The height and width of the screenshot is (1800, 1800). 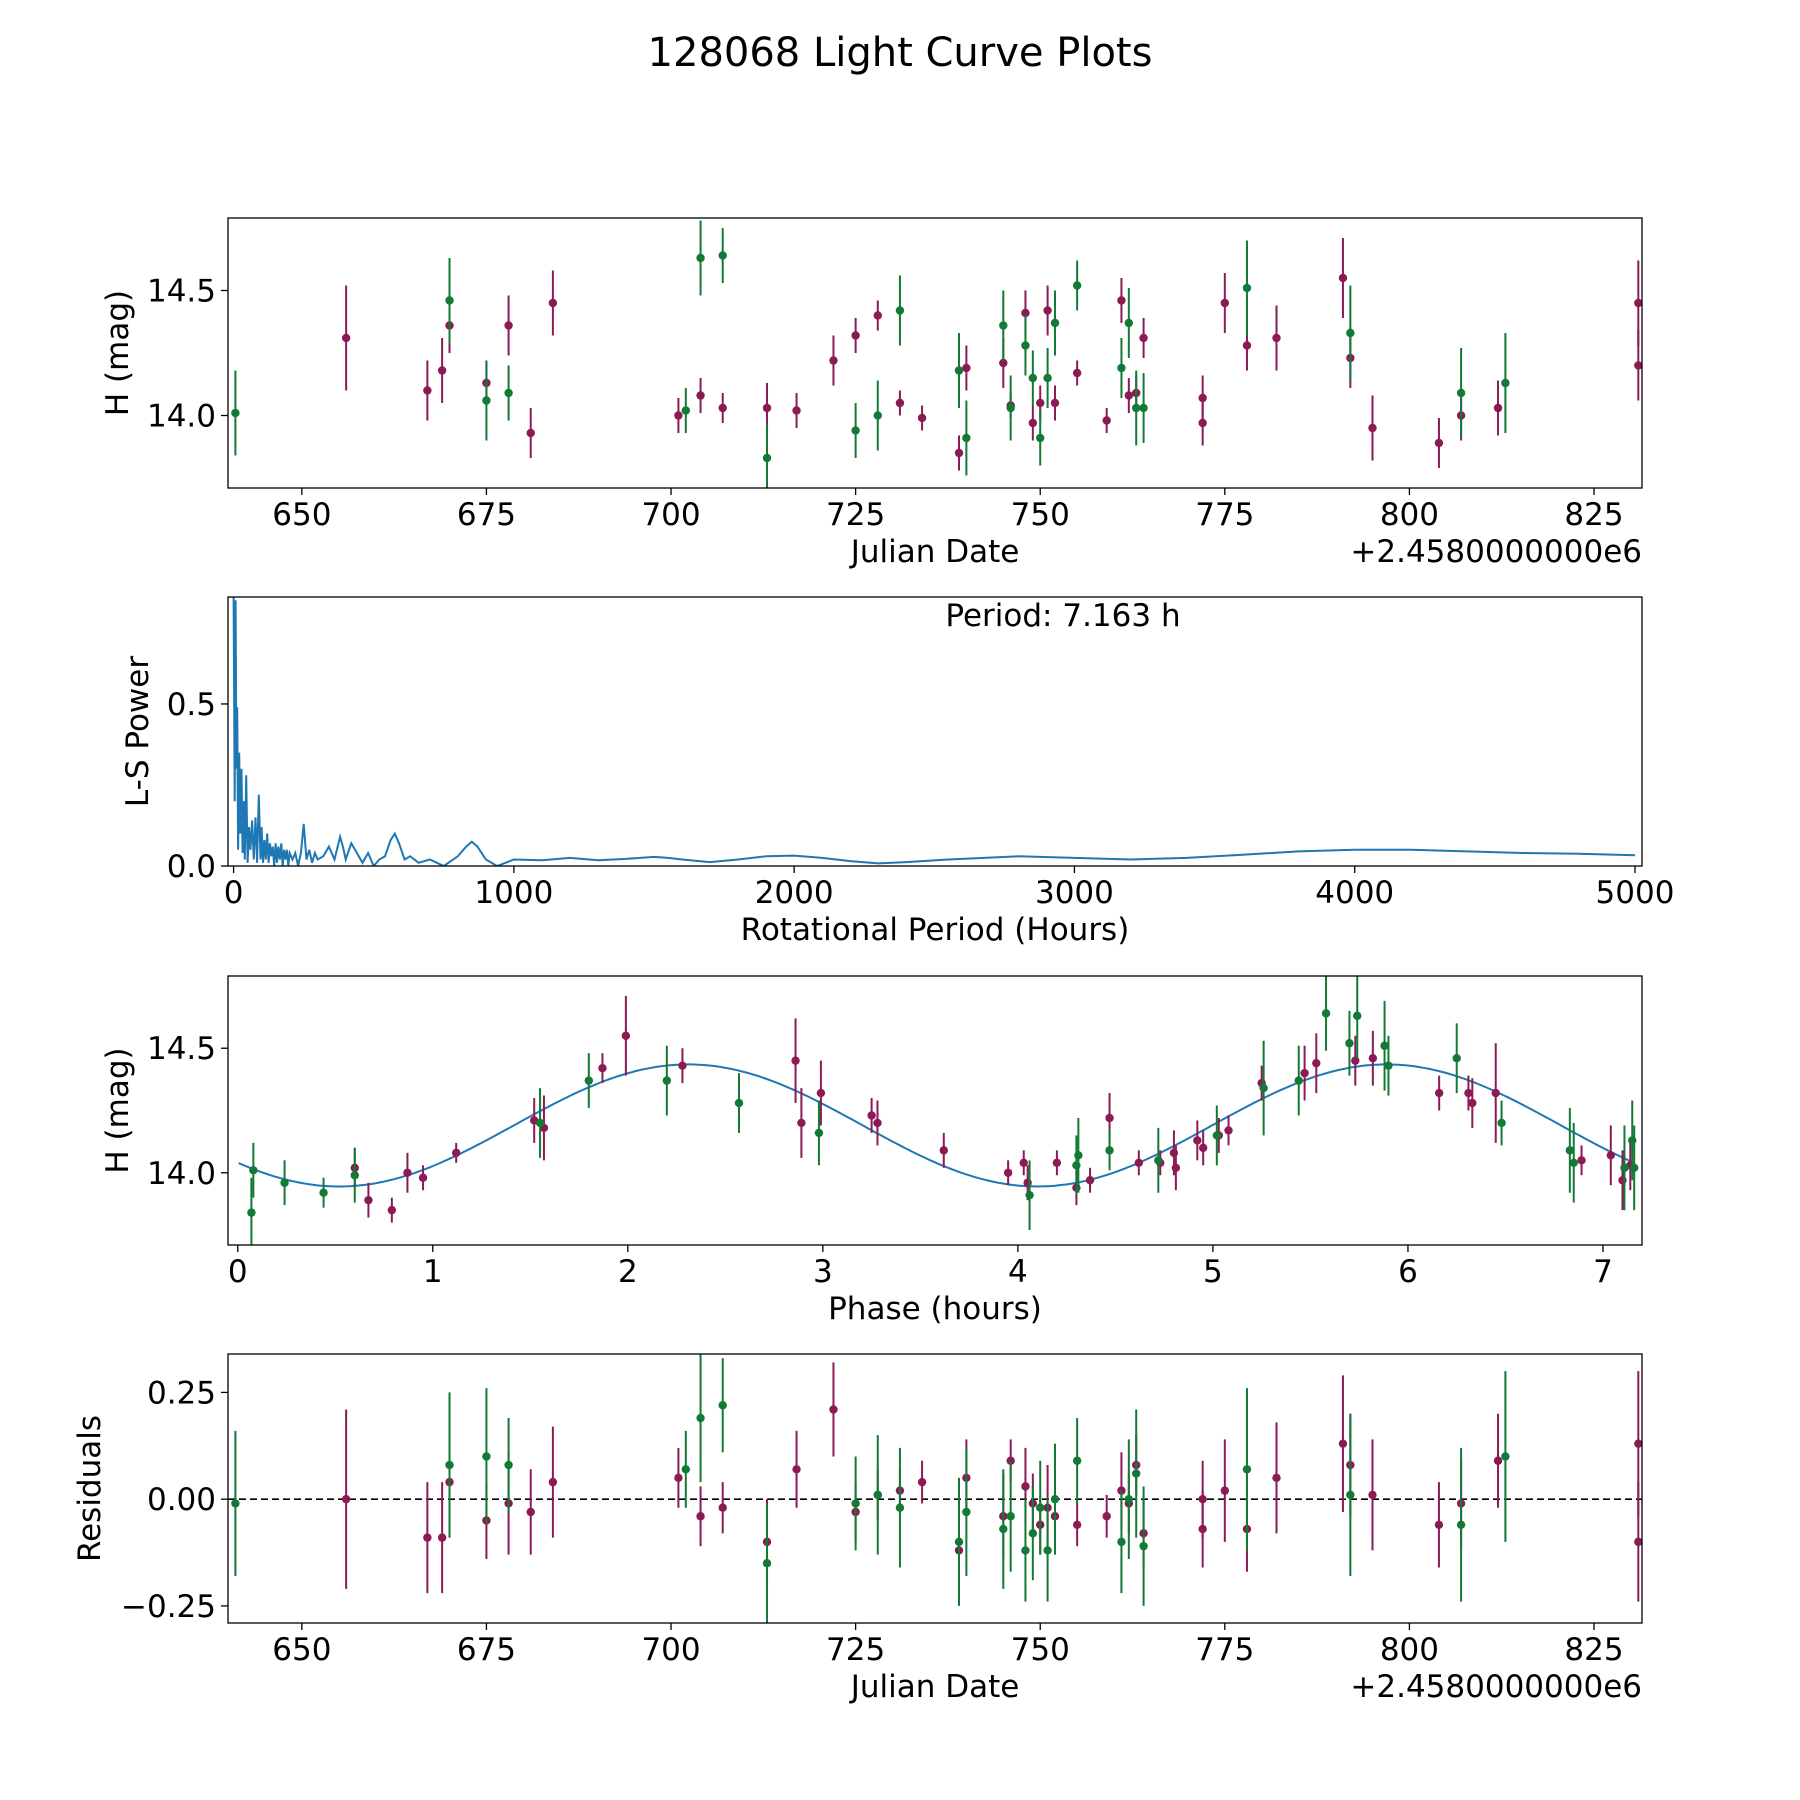 I want to click on model-fit-curve, so click(x=935, y=1125).